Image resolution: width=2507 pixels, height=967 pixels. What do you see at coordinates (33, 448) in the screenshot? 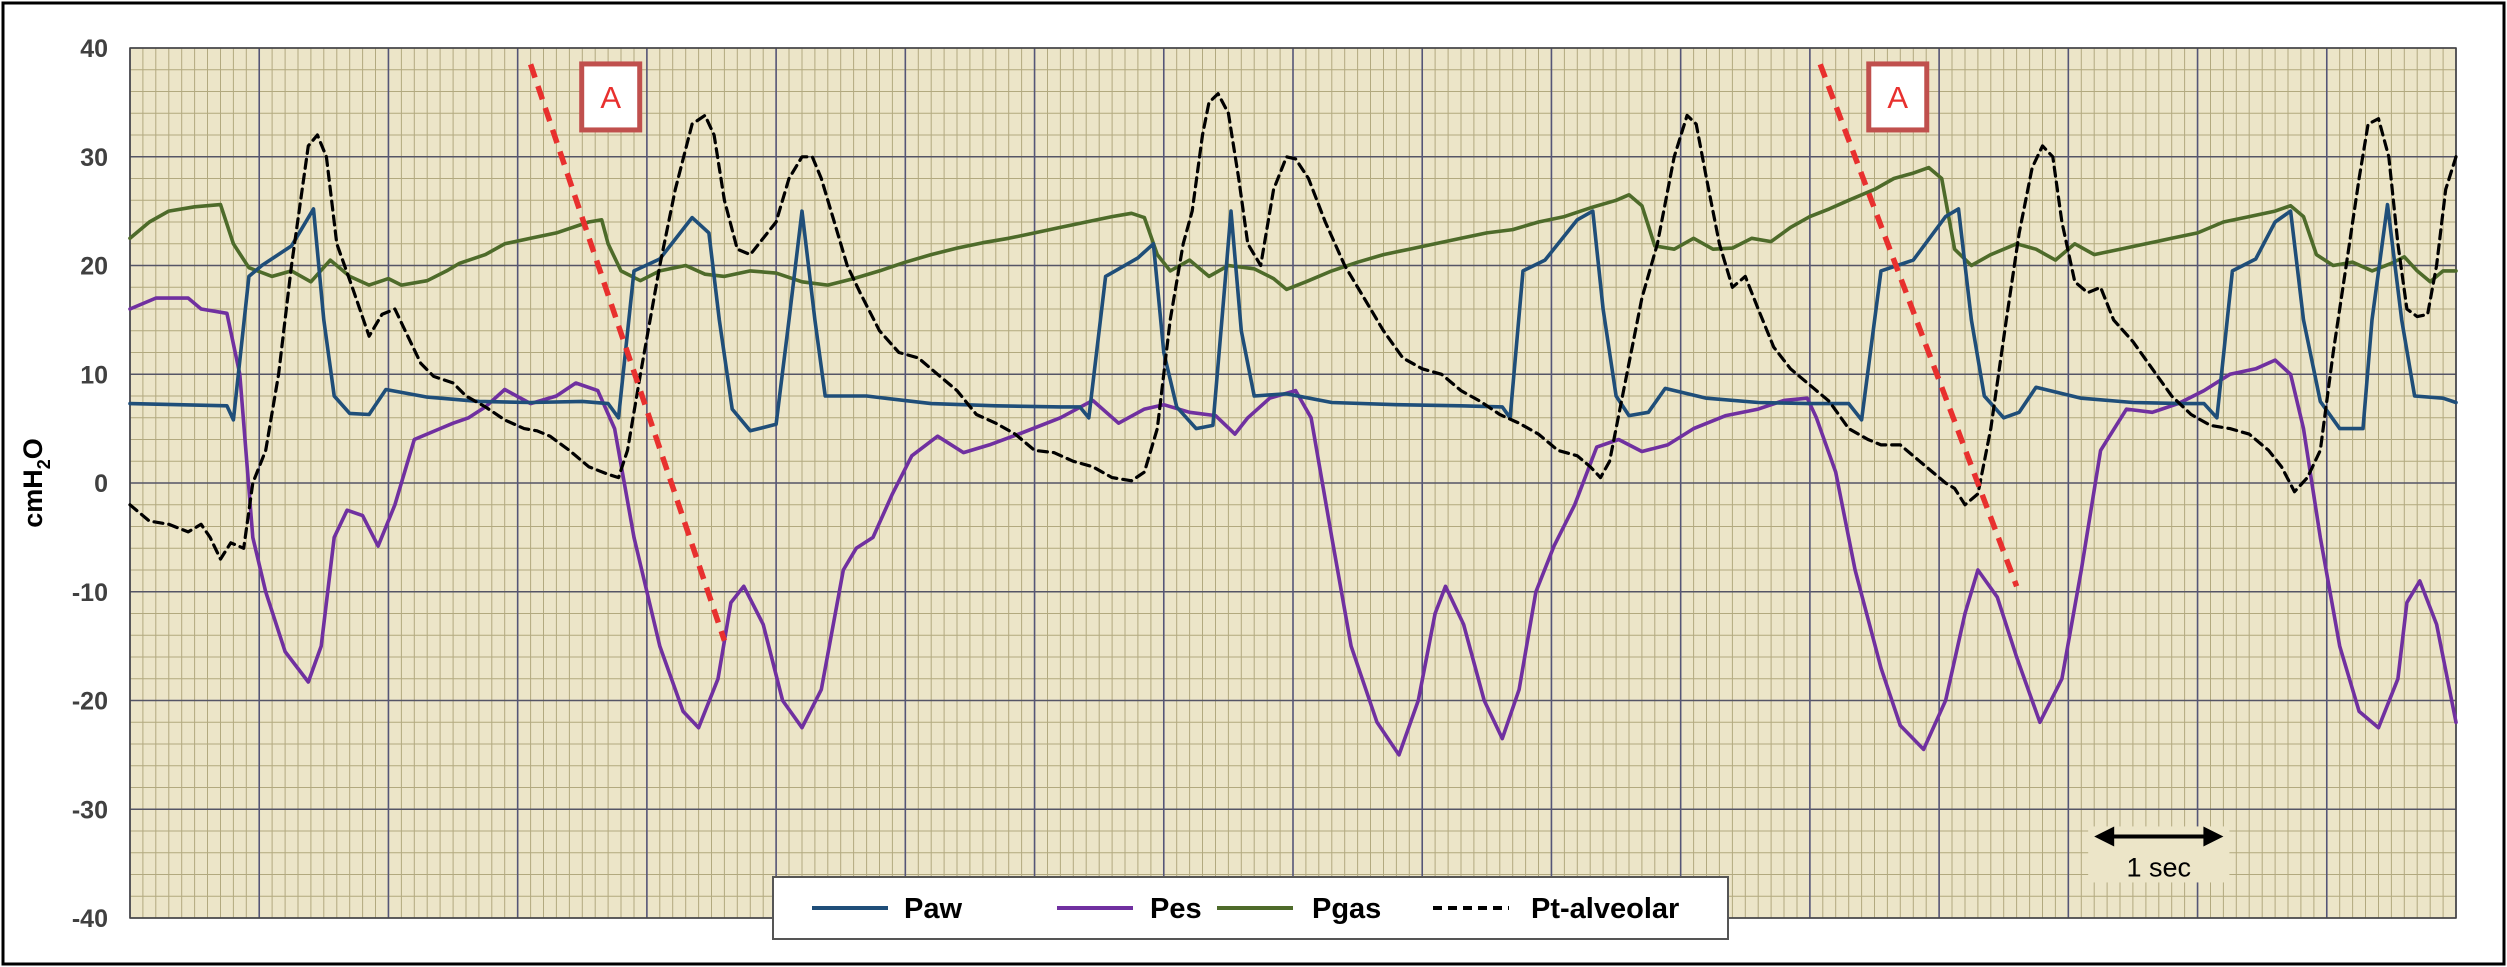
I see `y-axis-label-tail: O` at bounding box center [33, 448].